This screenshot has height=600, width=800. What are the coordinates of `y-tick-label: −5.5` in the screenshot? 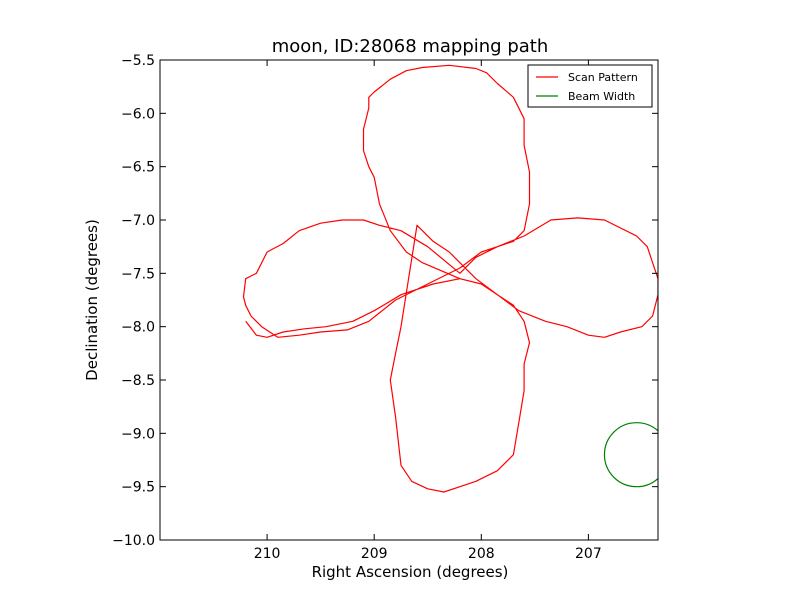 It's located at (138, 61).